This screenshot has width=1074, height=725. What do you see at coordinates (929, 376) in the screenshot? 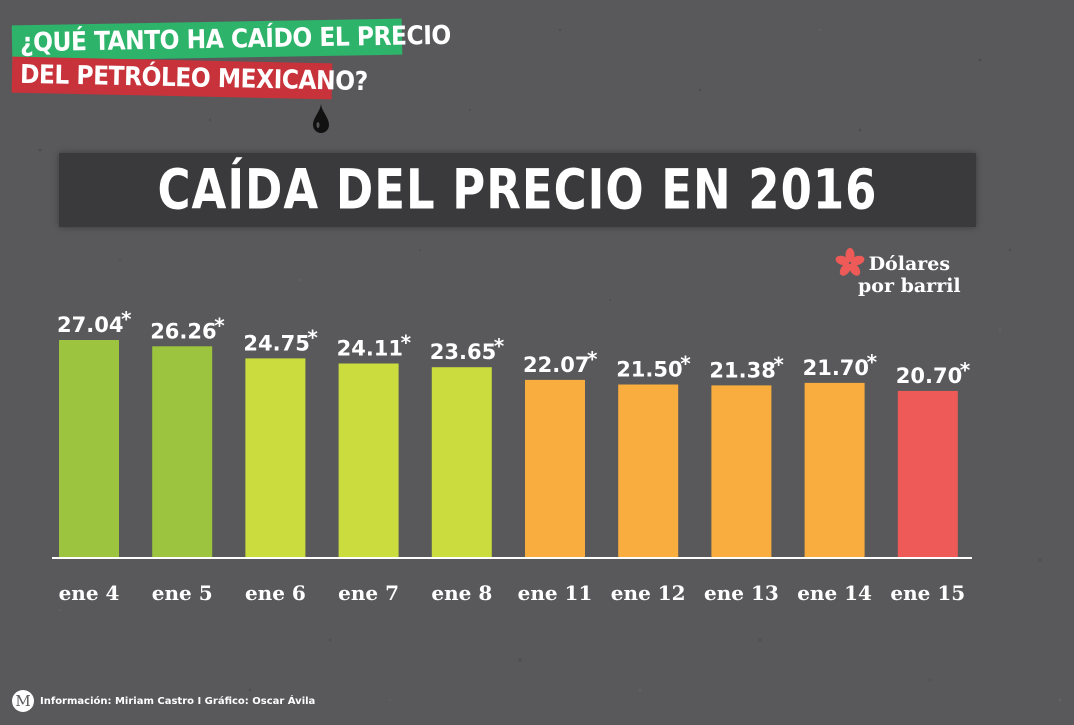
I see `bar-value-label: 20.70` at bounding box center [929, 376].